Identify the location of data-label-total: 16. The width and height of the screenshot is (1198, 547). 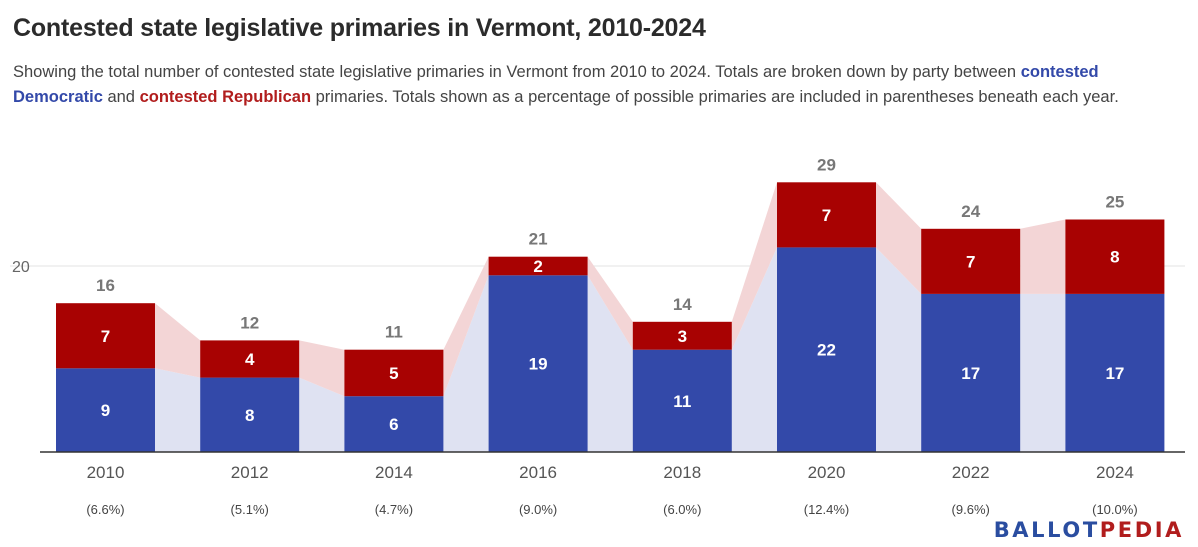
(105, 285).